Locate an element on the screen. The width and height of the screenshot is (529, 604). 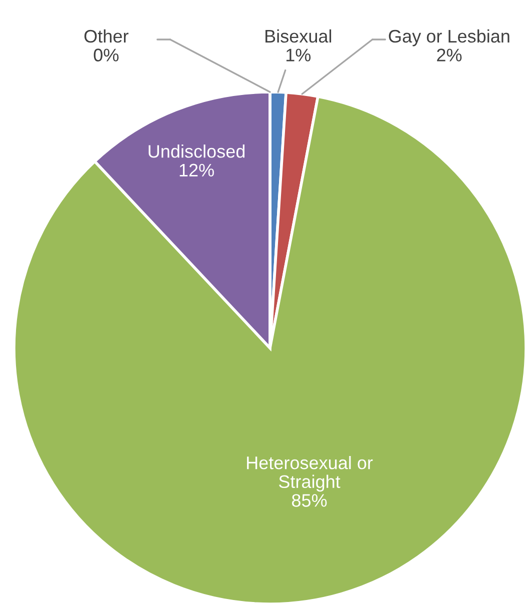
text: 0% is located at coordinates (106, 55).